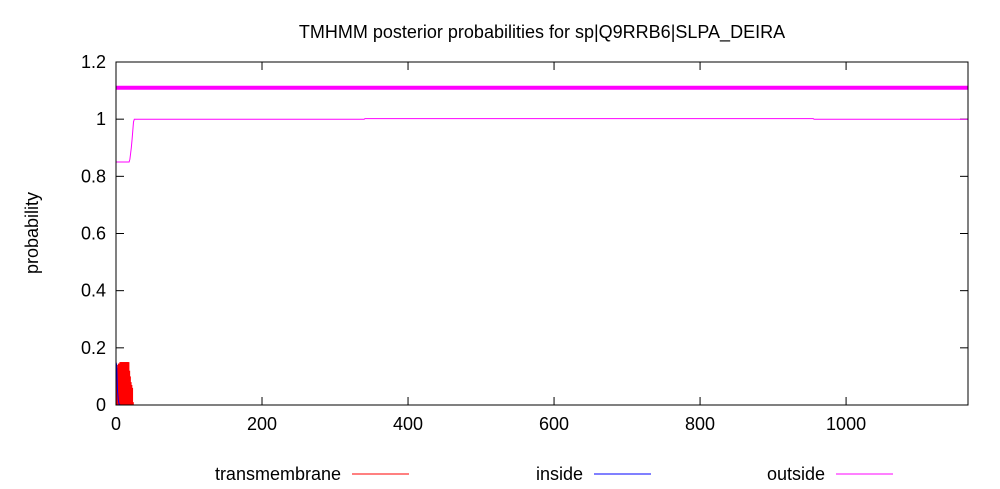 The height and width of the screenshot is (489, 1000). What do you see at coordinates (93, 348) in the screenshot?
I see `y-tick-label: 0.2` at bounding box center [93, 348].